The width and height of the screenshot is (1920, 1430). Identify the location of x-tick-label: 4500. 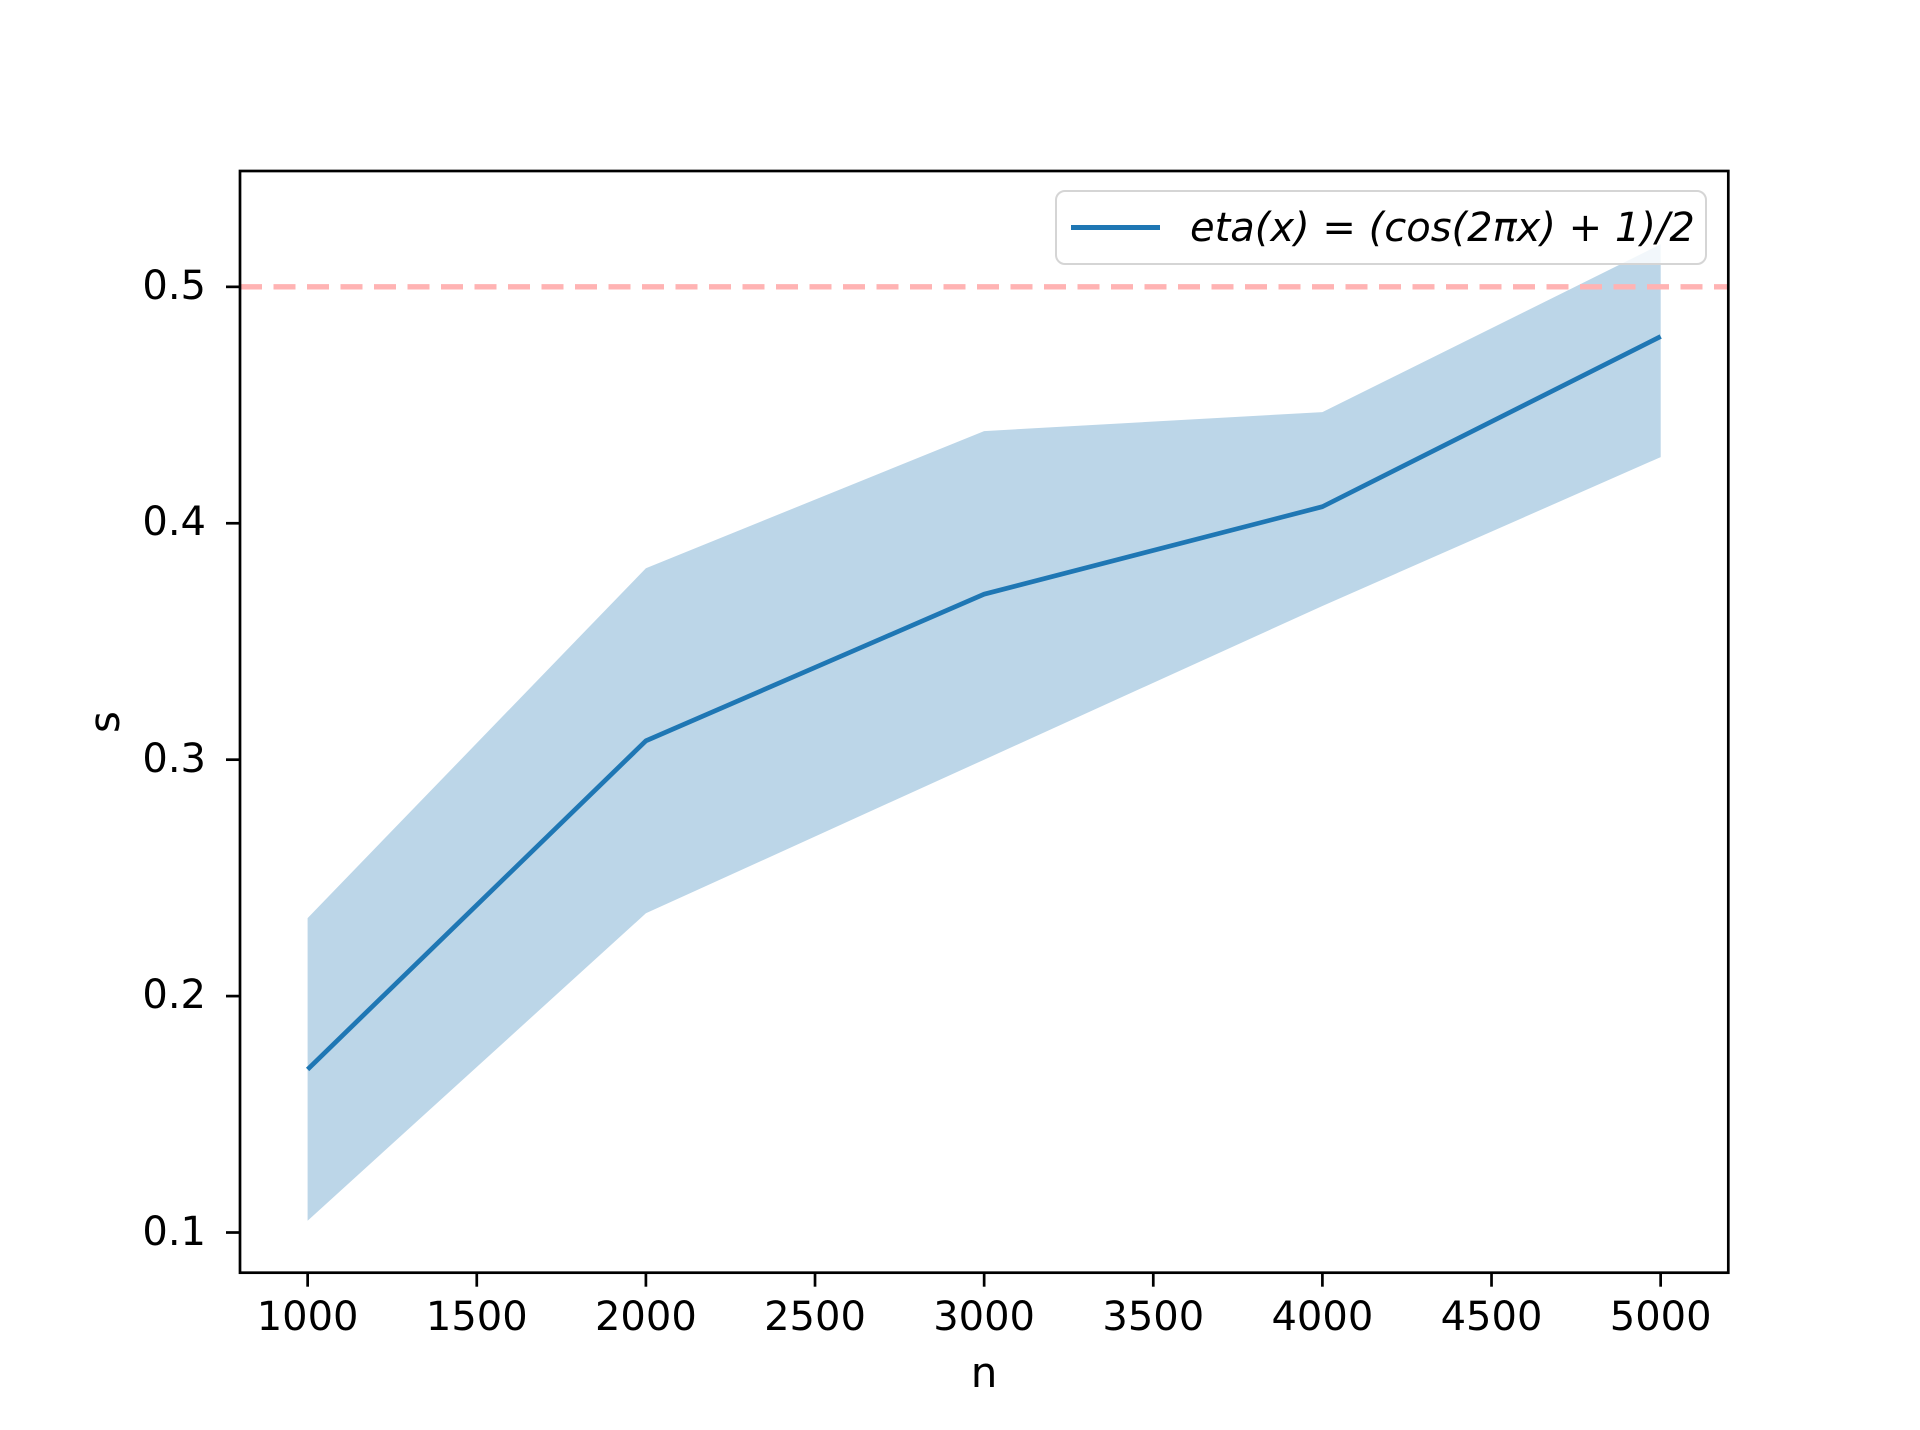
(1491, 1317).